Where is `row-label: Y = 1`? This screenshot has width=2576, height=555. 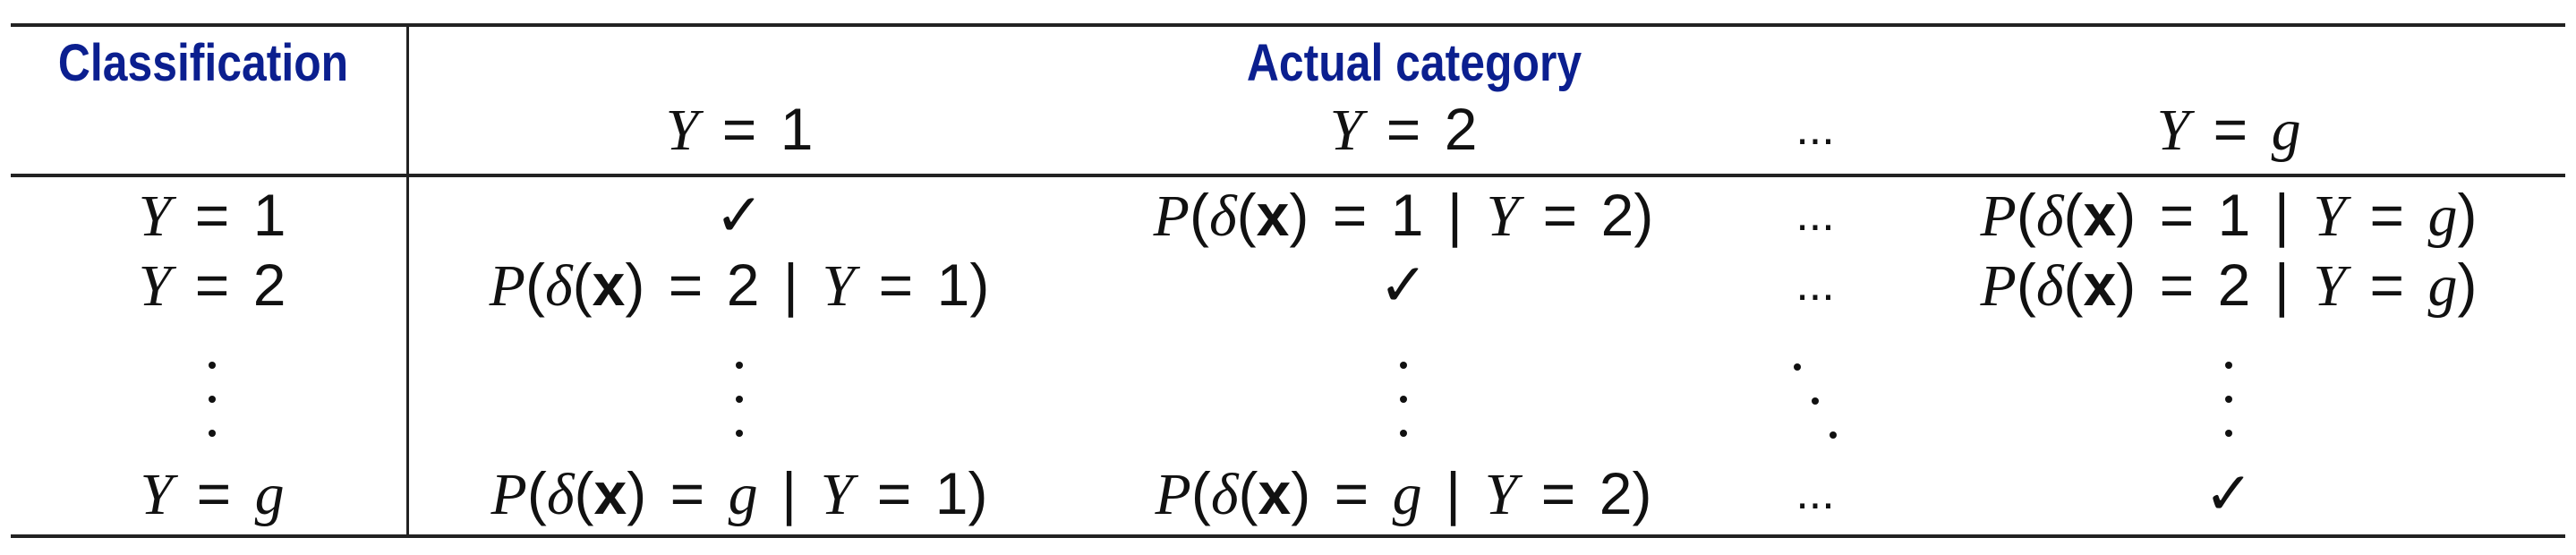 row-label: Y = 1 is located at coordinates (212, 216).